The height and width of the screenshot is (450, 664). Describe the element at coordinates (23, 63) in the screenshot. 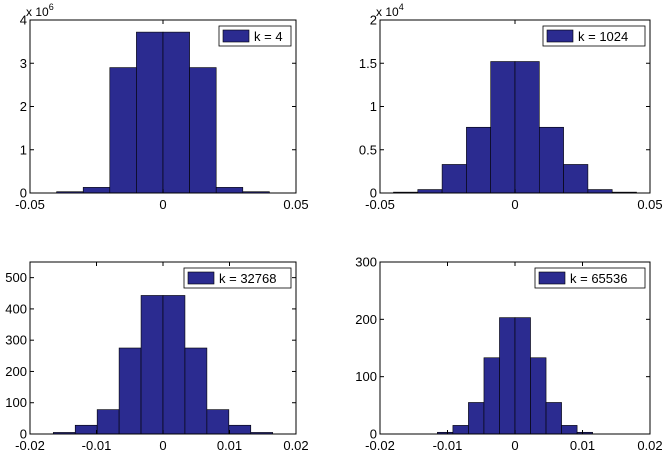

I see `y-tick-label: 3` at that location.